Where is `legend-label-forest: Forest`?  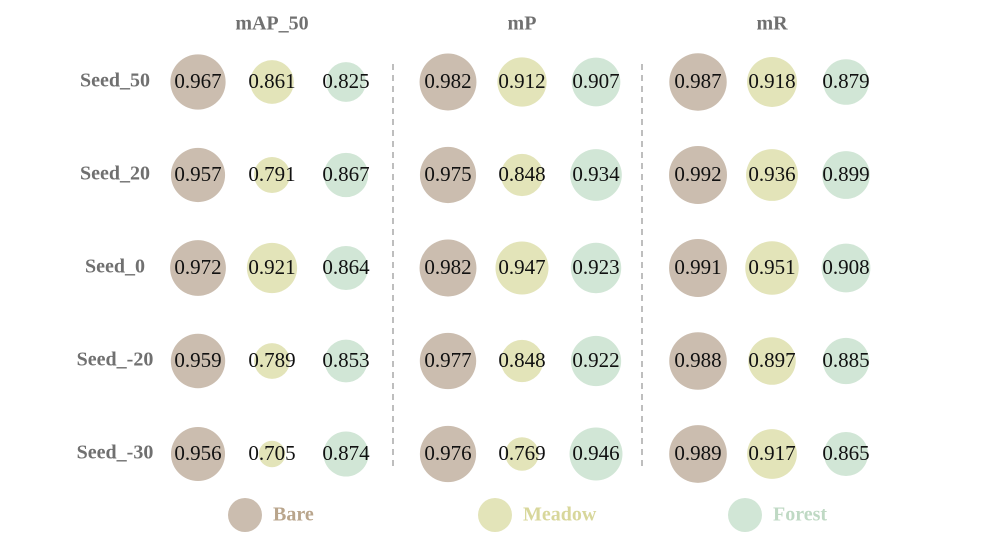
legend-label-forest: Forest is located at coordinates (800, 515).